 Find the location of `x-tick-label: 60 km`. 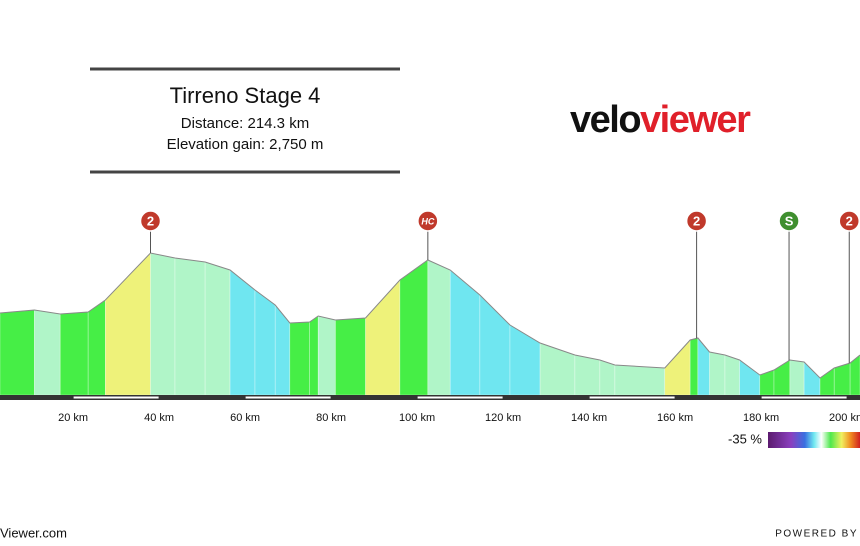

x-tick-label: 60 km is located at coordinates (245, 418).